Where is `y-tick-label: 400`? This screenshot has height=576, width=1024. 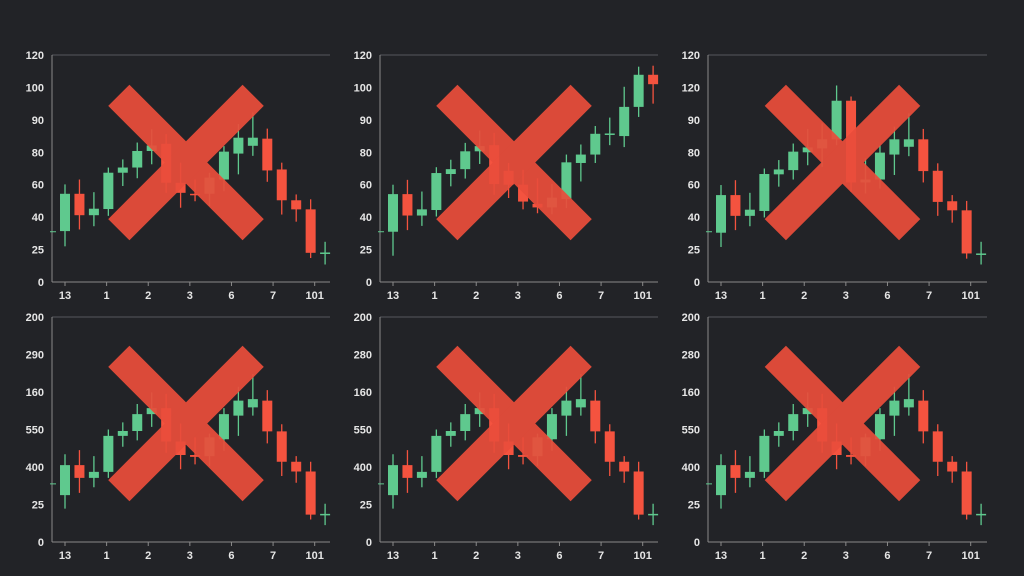
y-tick-label: 400 is located at coordinates (35, 468).